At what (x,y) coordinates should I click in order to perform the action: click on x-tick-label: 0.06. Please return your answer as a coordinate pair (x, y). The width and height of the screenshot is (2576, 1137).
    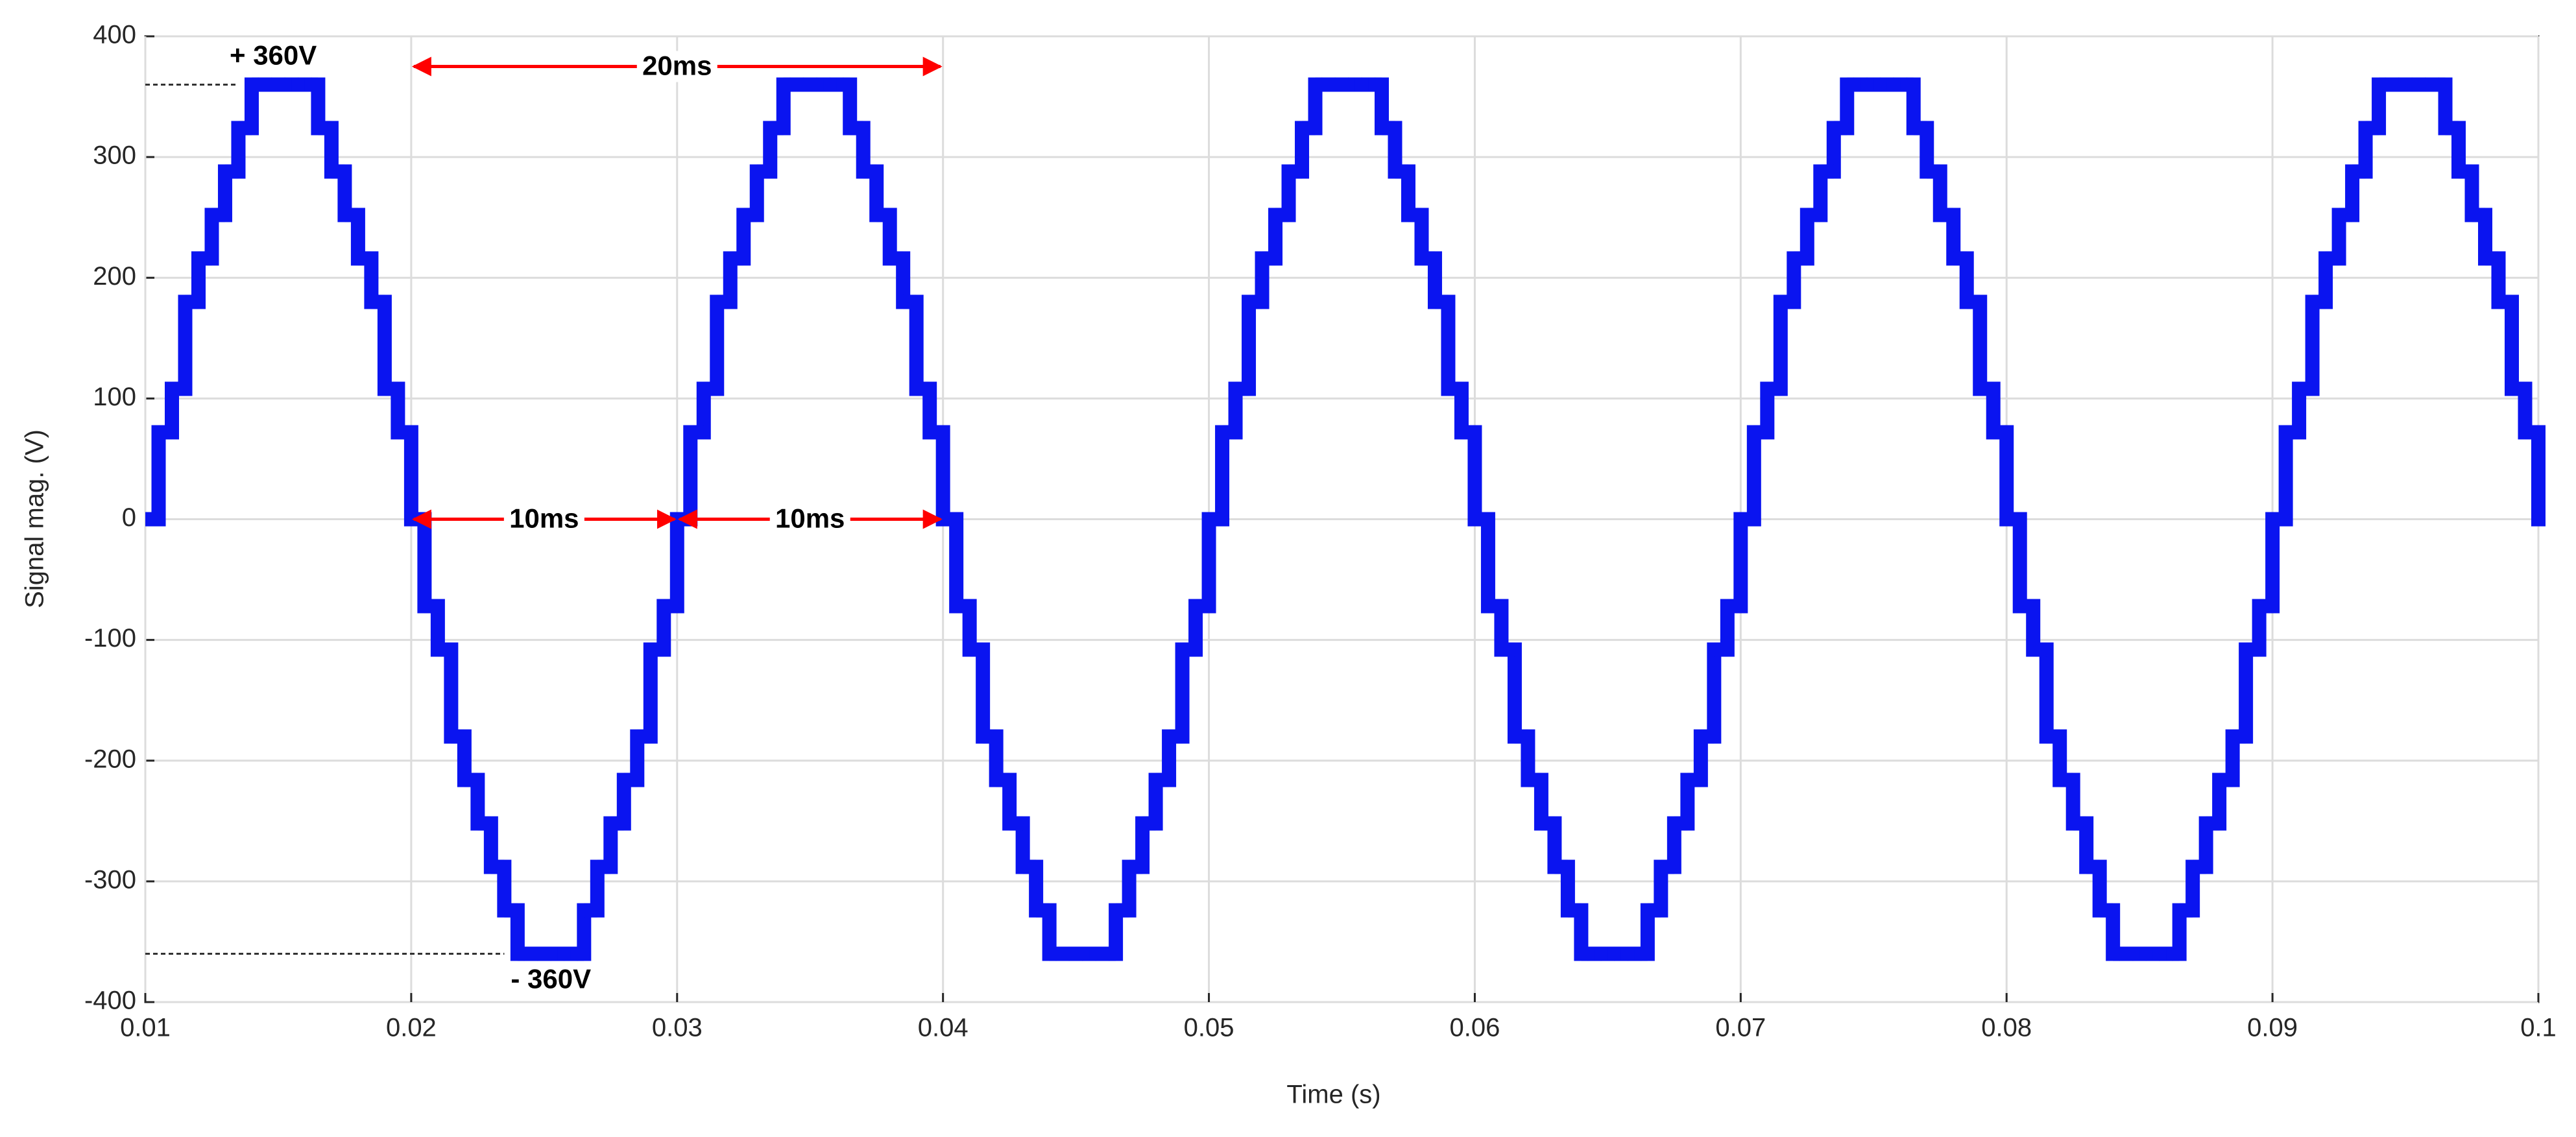
    Looking at the image, I should click on (1475, 1028).